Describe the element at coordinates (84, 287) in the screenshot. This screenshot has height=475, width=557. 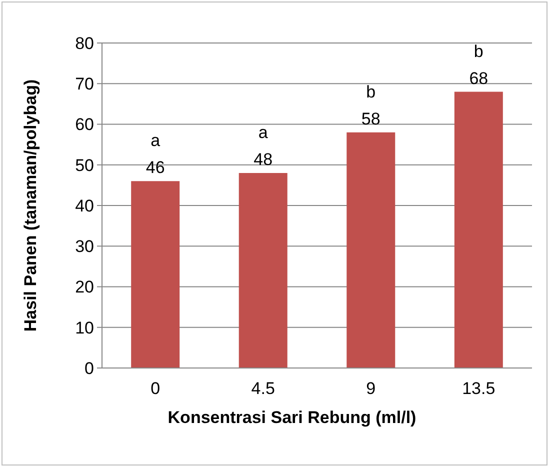
I see `y-tick-label: 20` at that location.